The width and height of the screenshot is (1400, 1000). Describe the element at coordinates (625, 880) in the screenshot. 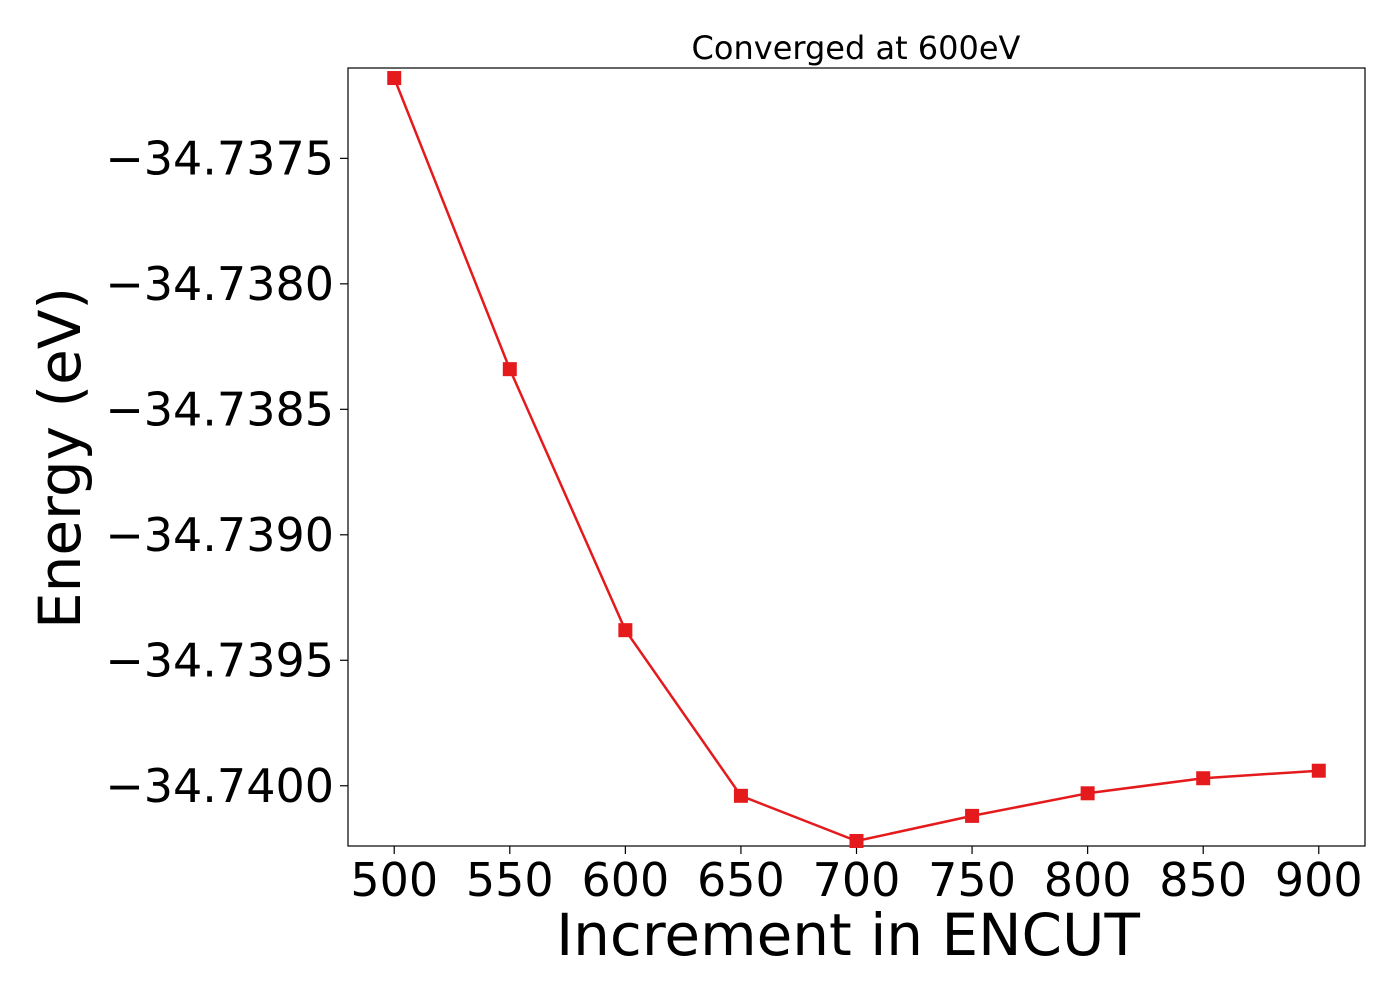

I see `x-tick-label: 600` at that location.